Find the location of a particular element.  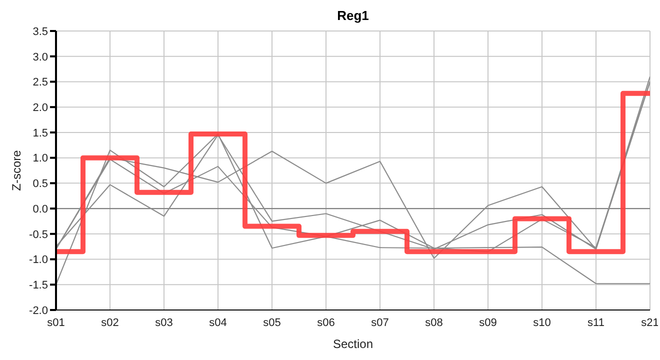

x-tick-label: s09 is located at coordinates (488, 322).